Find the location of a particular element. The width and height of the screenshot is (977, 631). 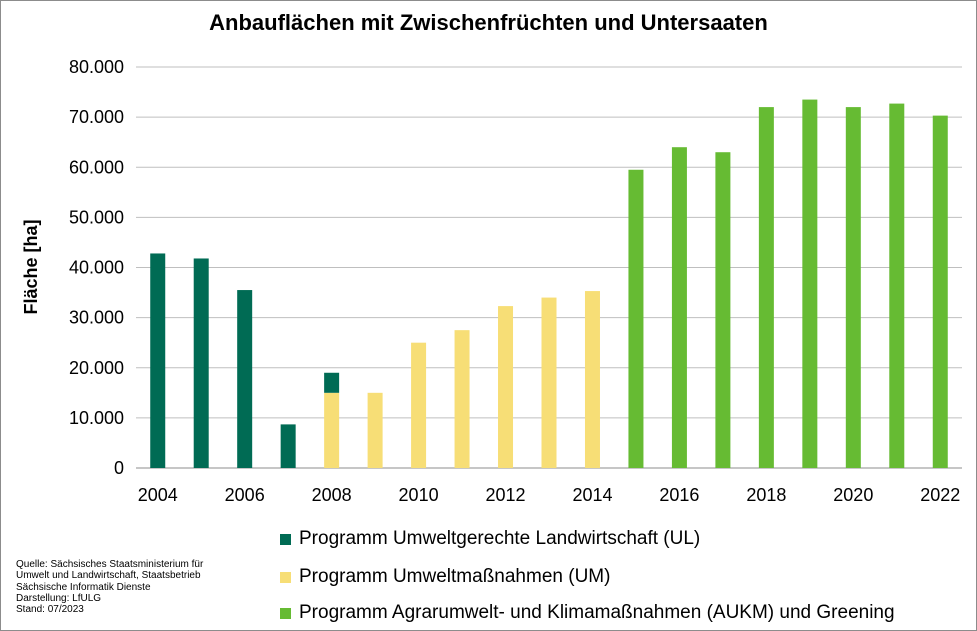

legend-item-um: Programm Umweltmaßnahmen (UM) is located at coordinates (445, 577).